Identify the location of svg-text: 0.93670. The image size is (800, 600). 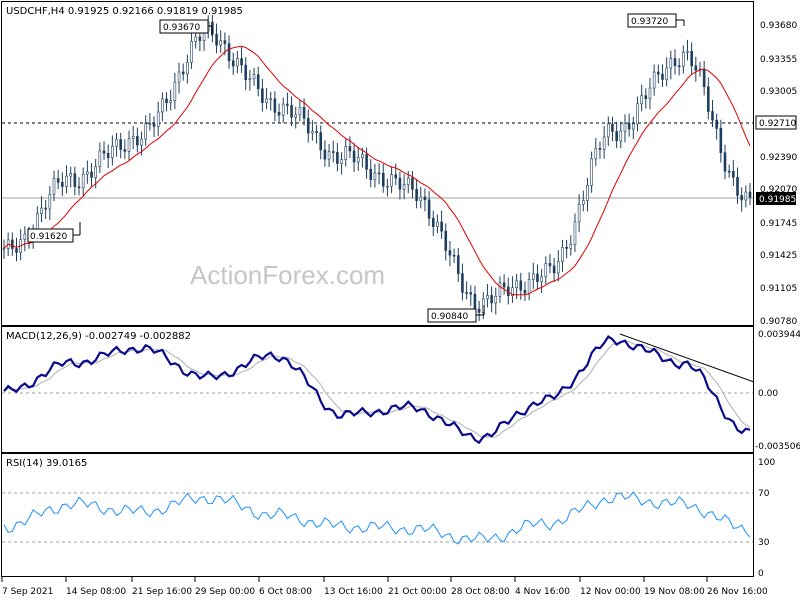
(181, 28).